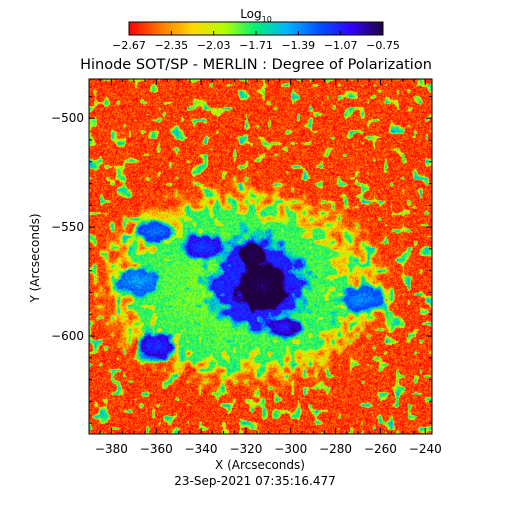 This screenshot has height=512, width=510. I want to click on y-tick-label: −550, so click(67, 227).